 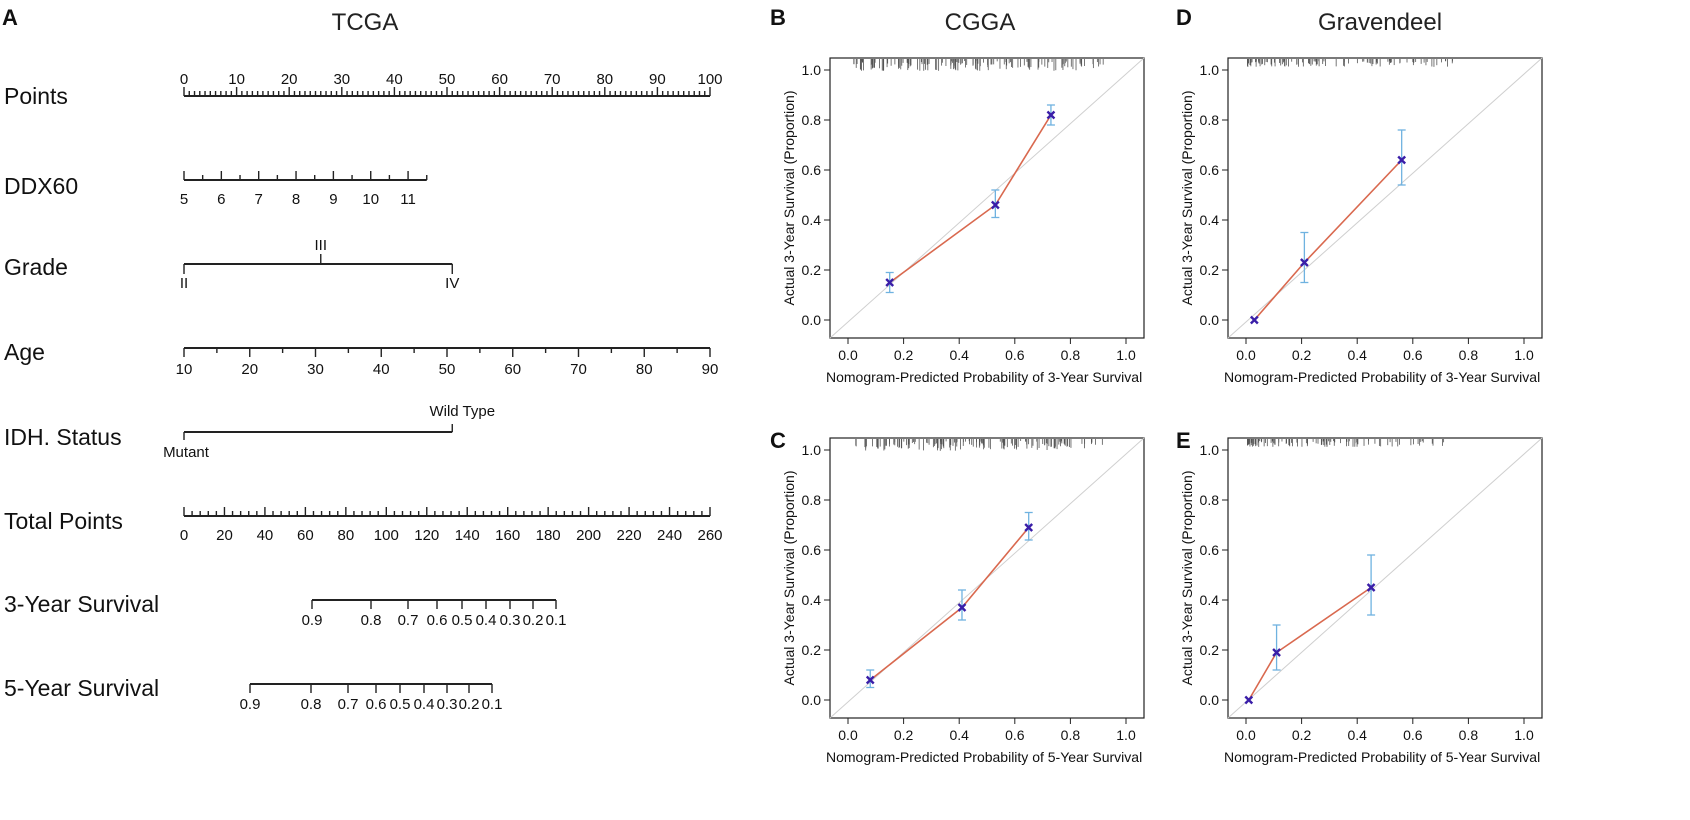 I want to click on points-tick-label: 90, so click(x=657, y=79).